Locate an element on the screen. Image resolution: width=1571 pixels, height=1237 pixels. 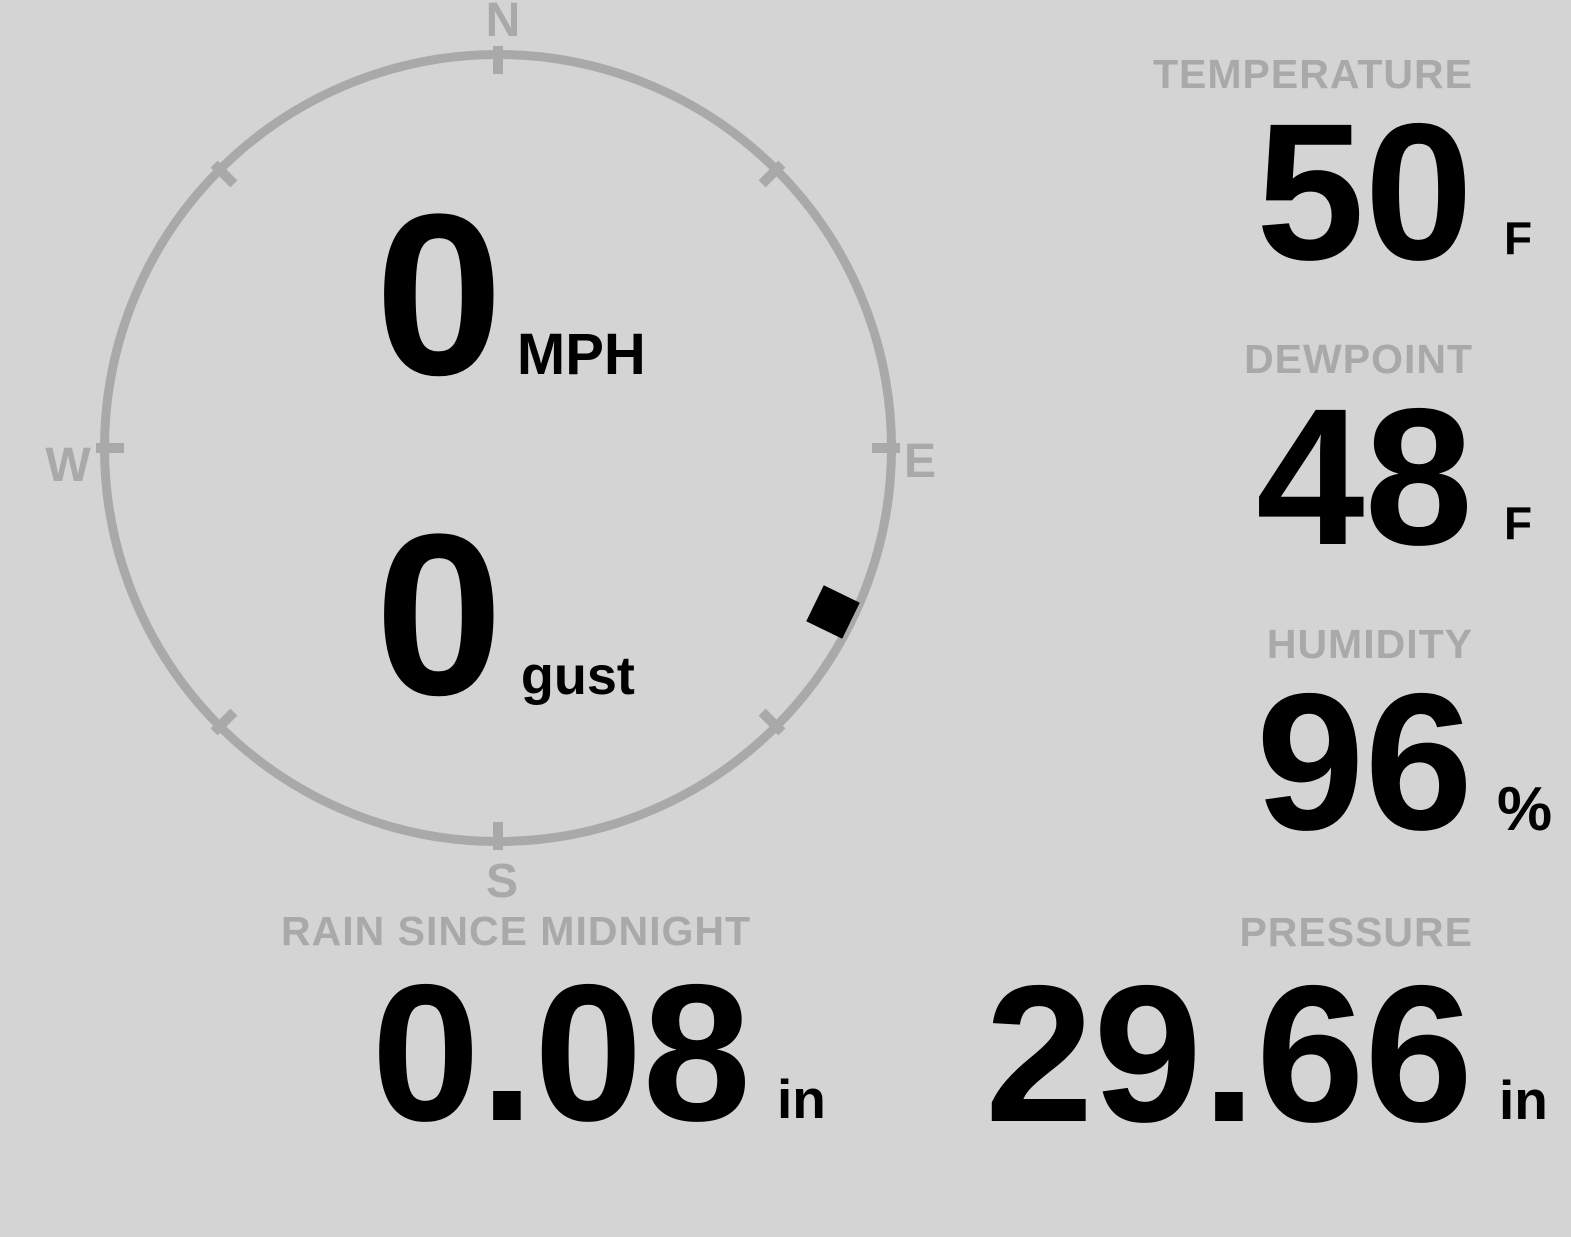
wind-gust: 0 gust is located at coordinates (505, 615).